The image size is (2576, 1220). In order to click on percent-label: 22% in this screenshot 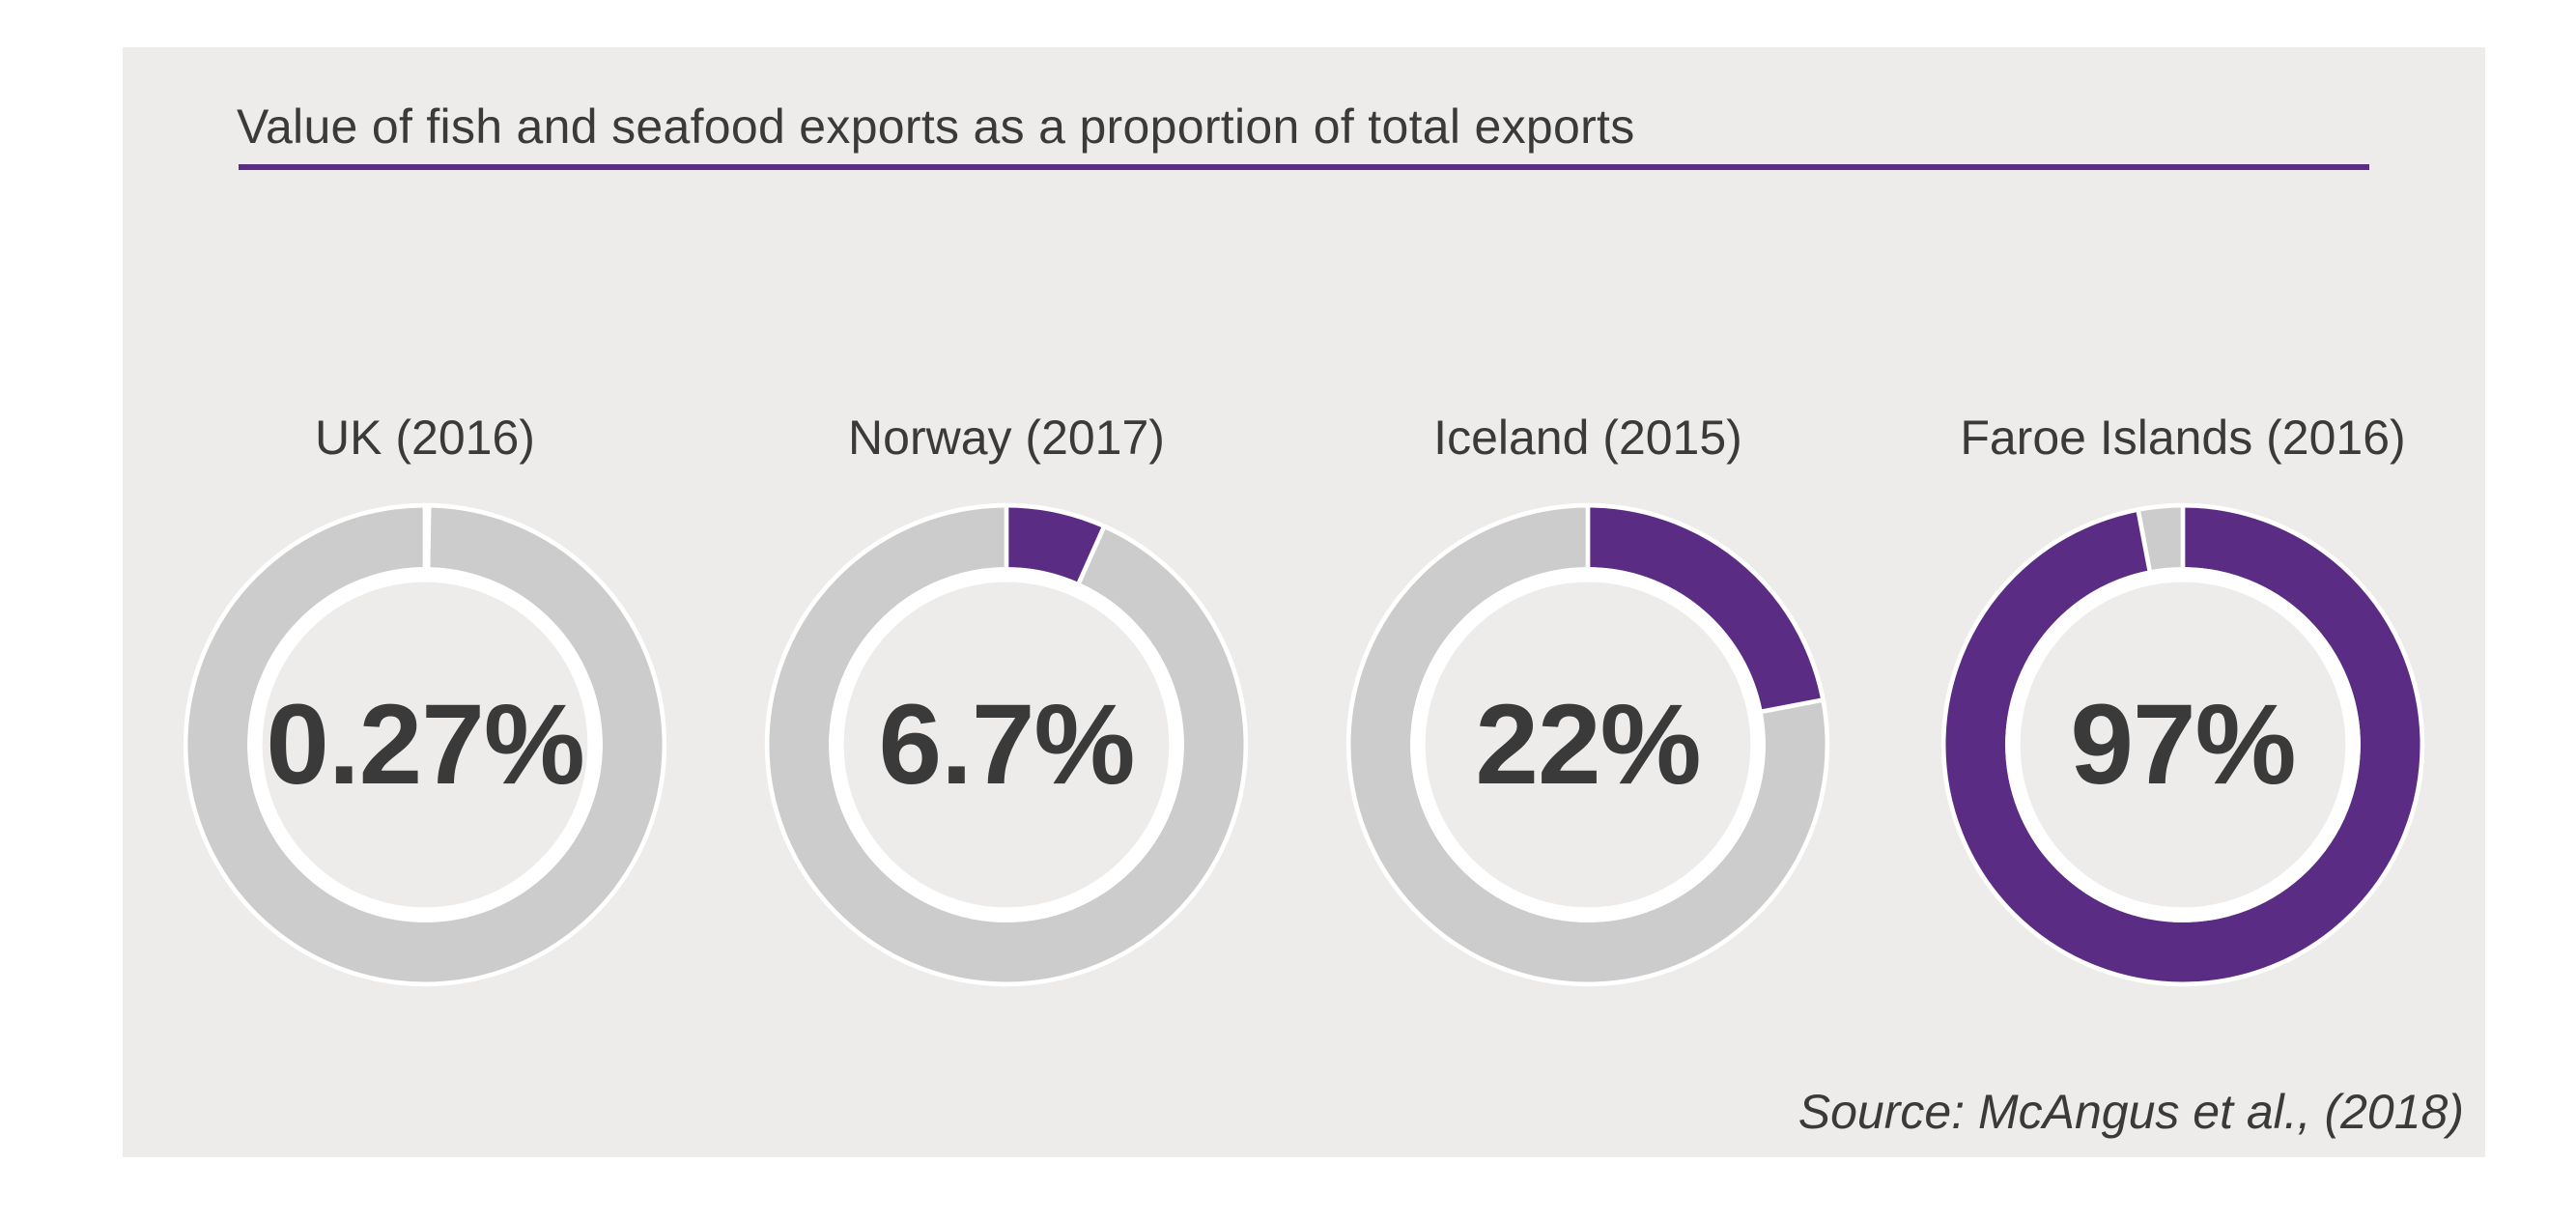, I will do `click(1588, 745)`.